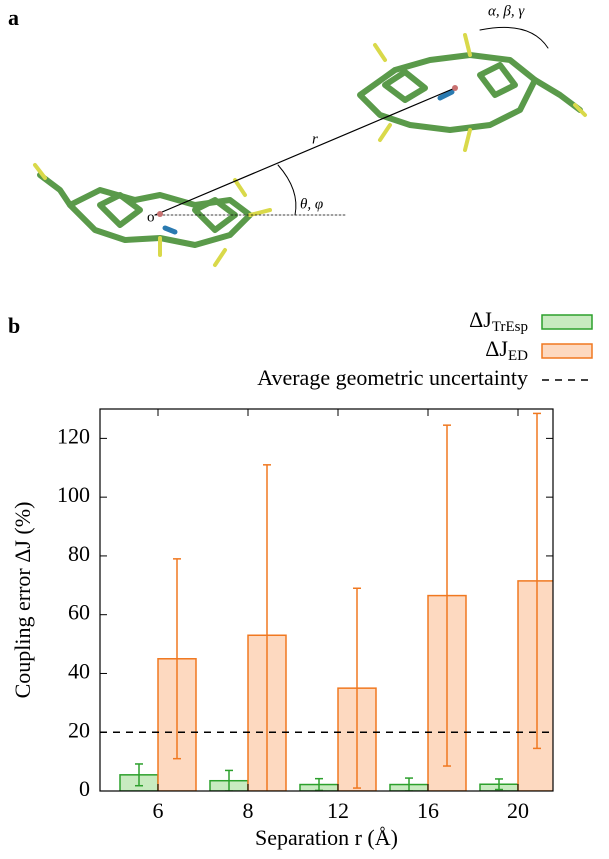 This screenshot has height=859, width=609. I want to click on legend-label: ΔJED, so click(506, 350).